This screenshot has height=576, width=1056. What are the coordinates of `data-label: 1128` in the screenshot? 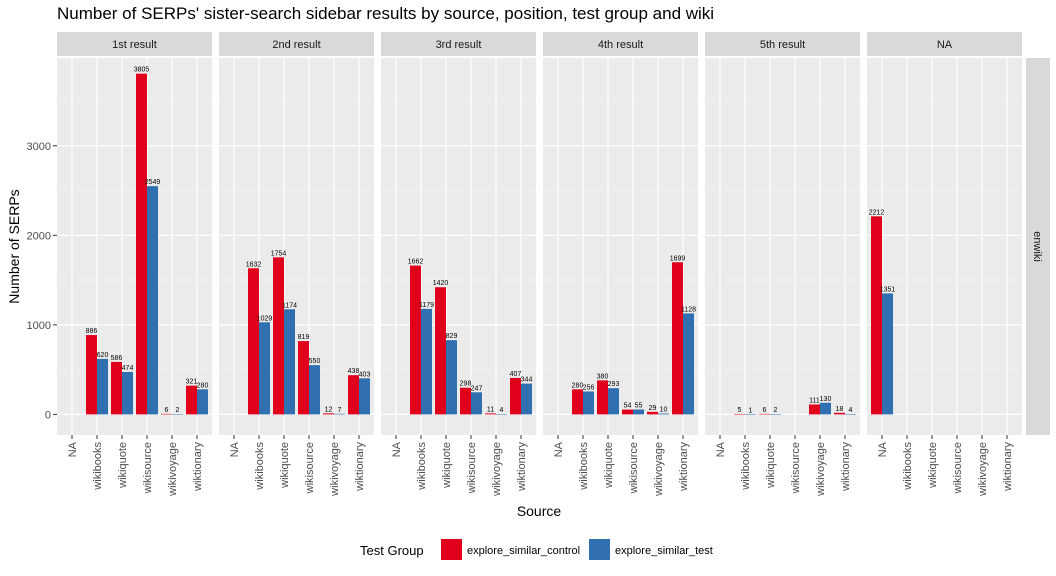 It's located at (688, 309).